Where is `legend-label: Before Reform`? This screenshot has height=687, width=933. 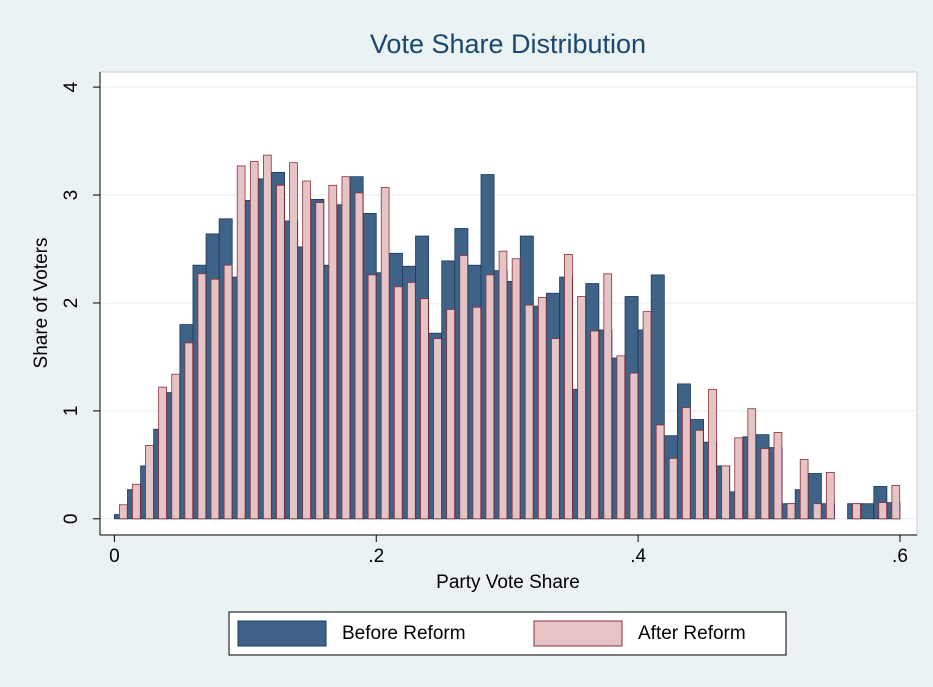
legend-label: Before Reform is located at coordinates (404, 633).